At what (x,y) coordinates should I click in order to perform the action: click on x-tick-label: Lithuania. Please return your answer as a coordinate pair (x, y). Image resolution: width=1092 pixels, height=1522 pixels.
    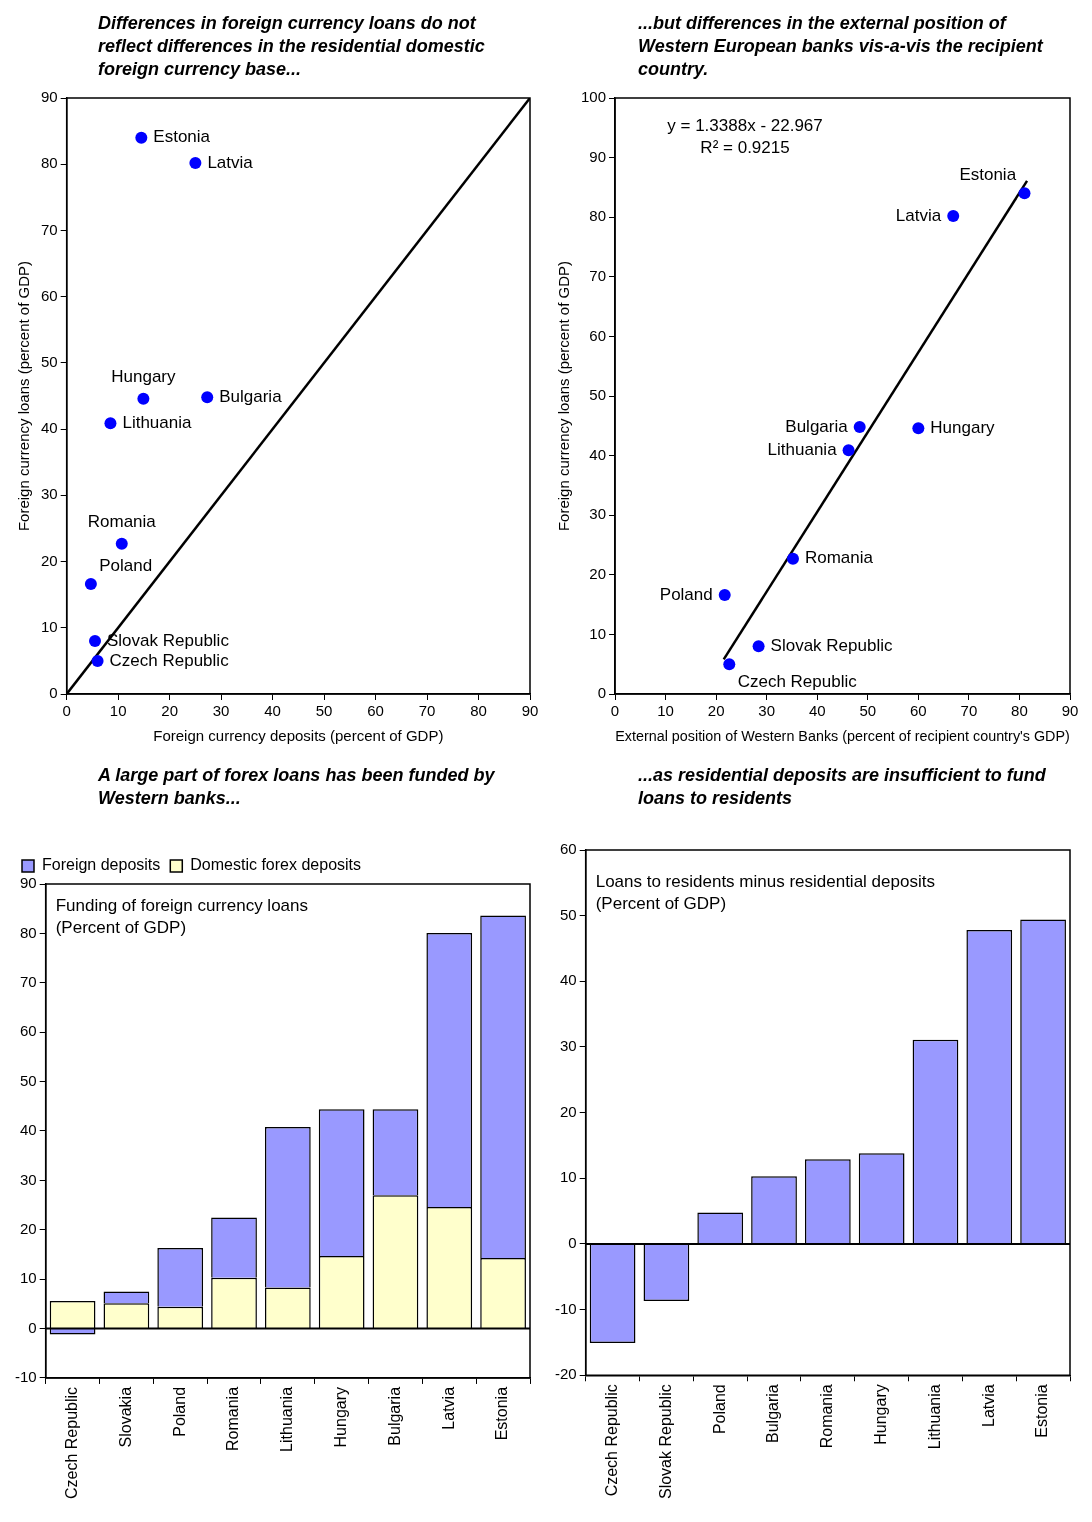
    Looking at the image, I should click on (287, 1419).